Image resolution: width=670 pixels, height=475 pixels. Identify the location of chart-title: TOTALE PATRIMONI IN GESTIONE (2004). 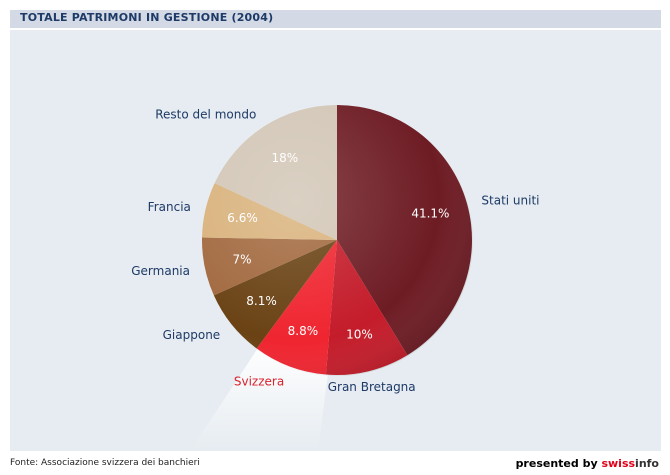
(147, 17).